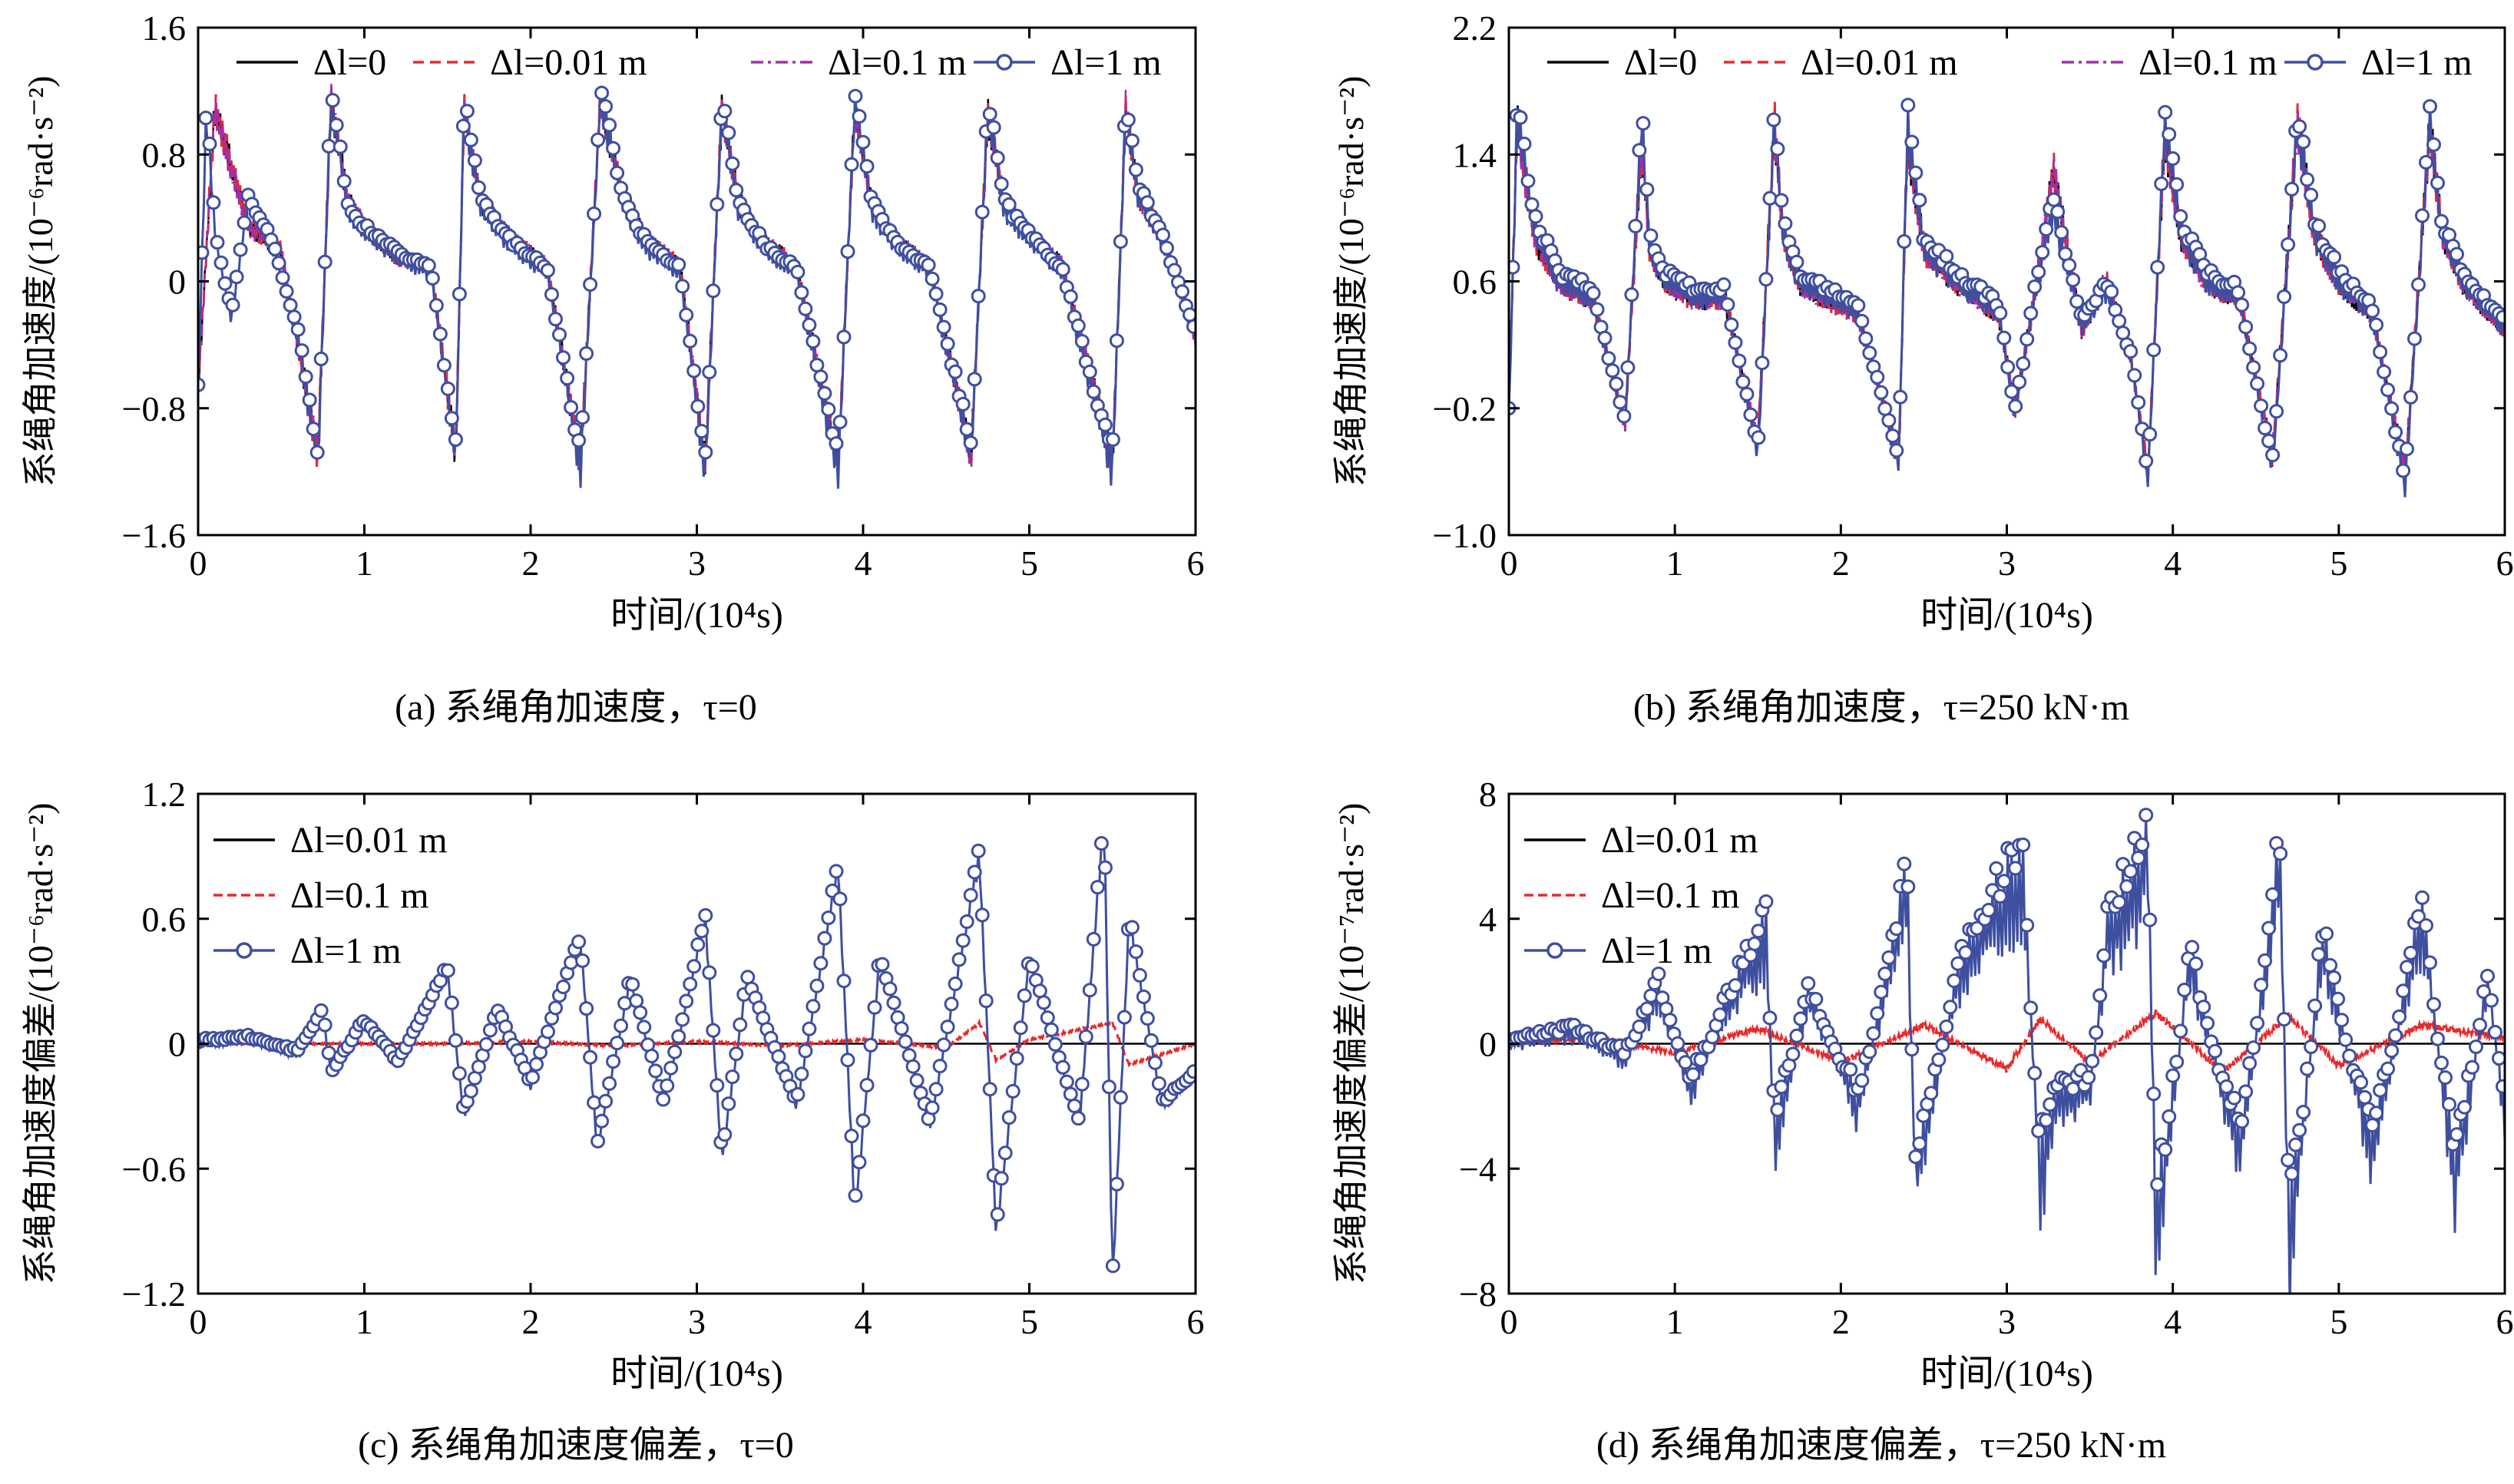 This screenshot has height=1484, width=2514. I want to click on p2-legend-label: Δl=1 m, so click(346, 950).